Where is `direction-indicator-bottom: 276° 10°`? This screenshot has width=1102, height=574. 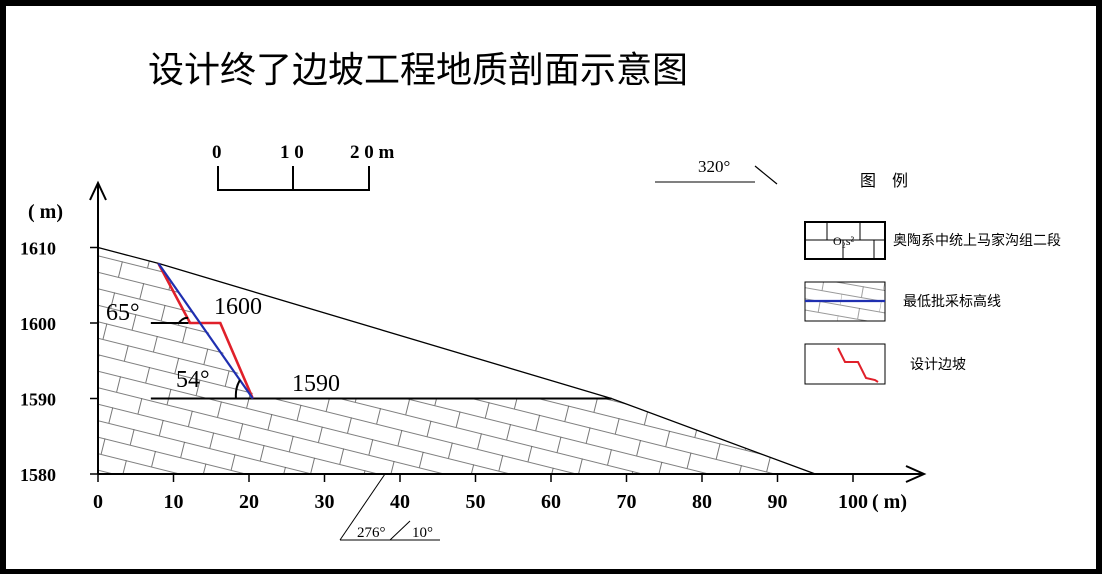
direction-indicator-bottom: 276° 10° is located at coordinates (389, 507).